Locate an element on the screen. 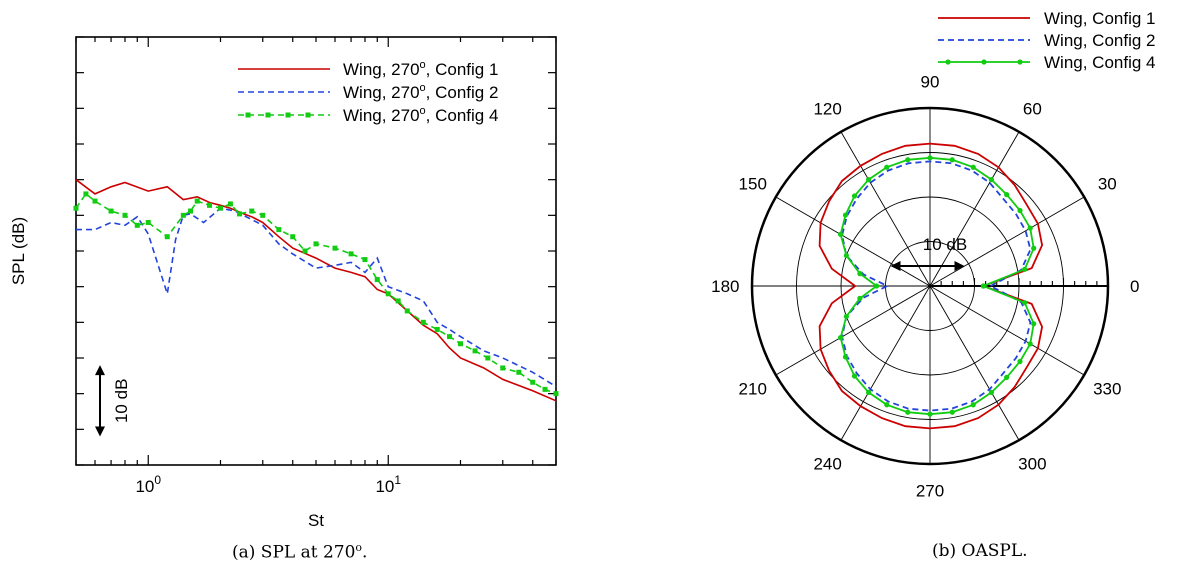  spl-x-tick-label: 100 is located at coordinates (148, 484).